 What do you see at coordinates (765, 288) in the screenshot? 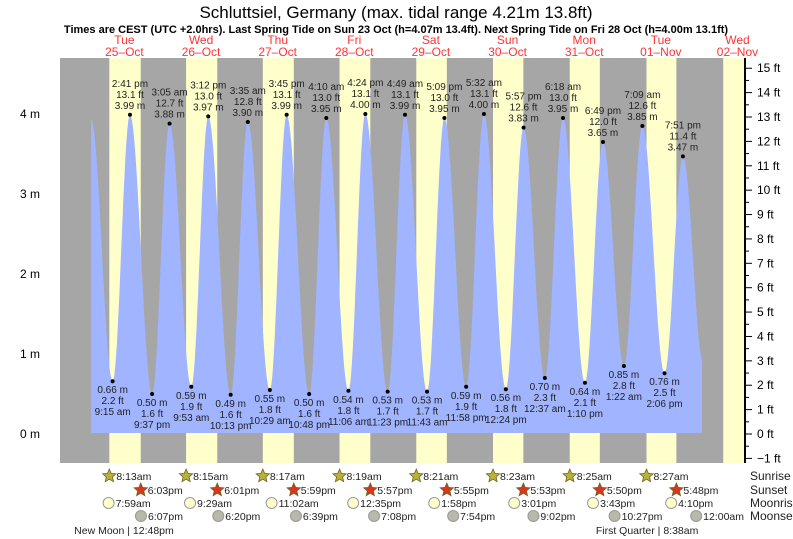
I see `y-right-tick-label: 6 ft` at bounding box center [765, 288].